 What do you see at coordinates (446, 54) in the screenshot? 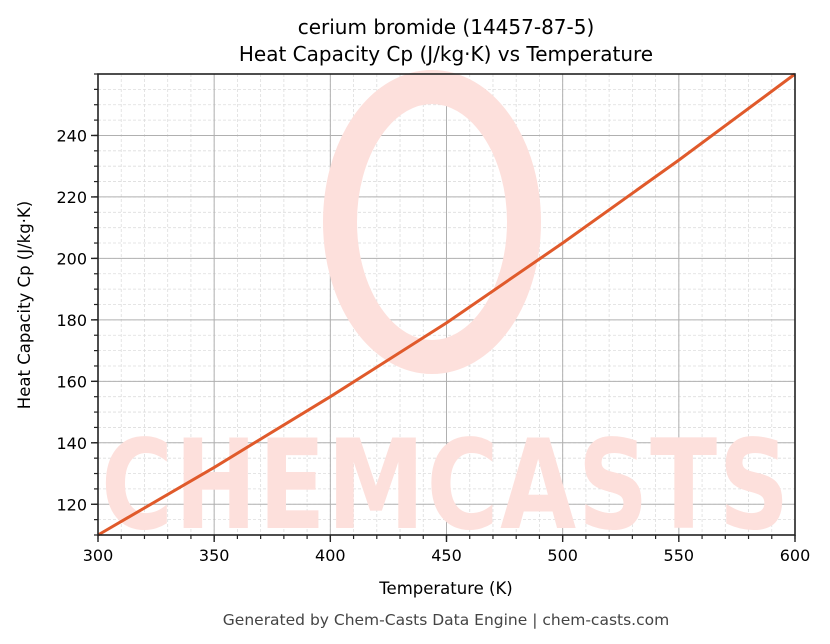
I see `chart-subtitle: Heat Capacity Cp (J/kg·K) vs Temperature` at bounding box center [446, 54].